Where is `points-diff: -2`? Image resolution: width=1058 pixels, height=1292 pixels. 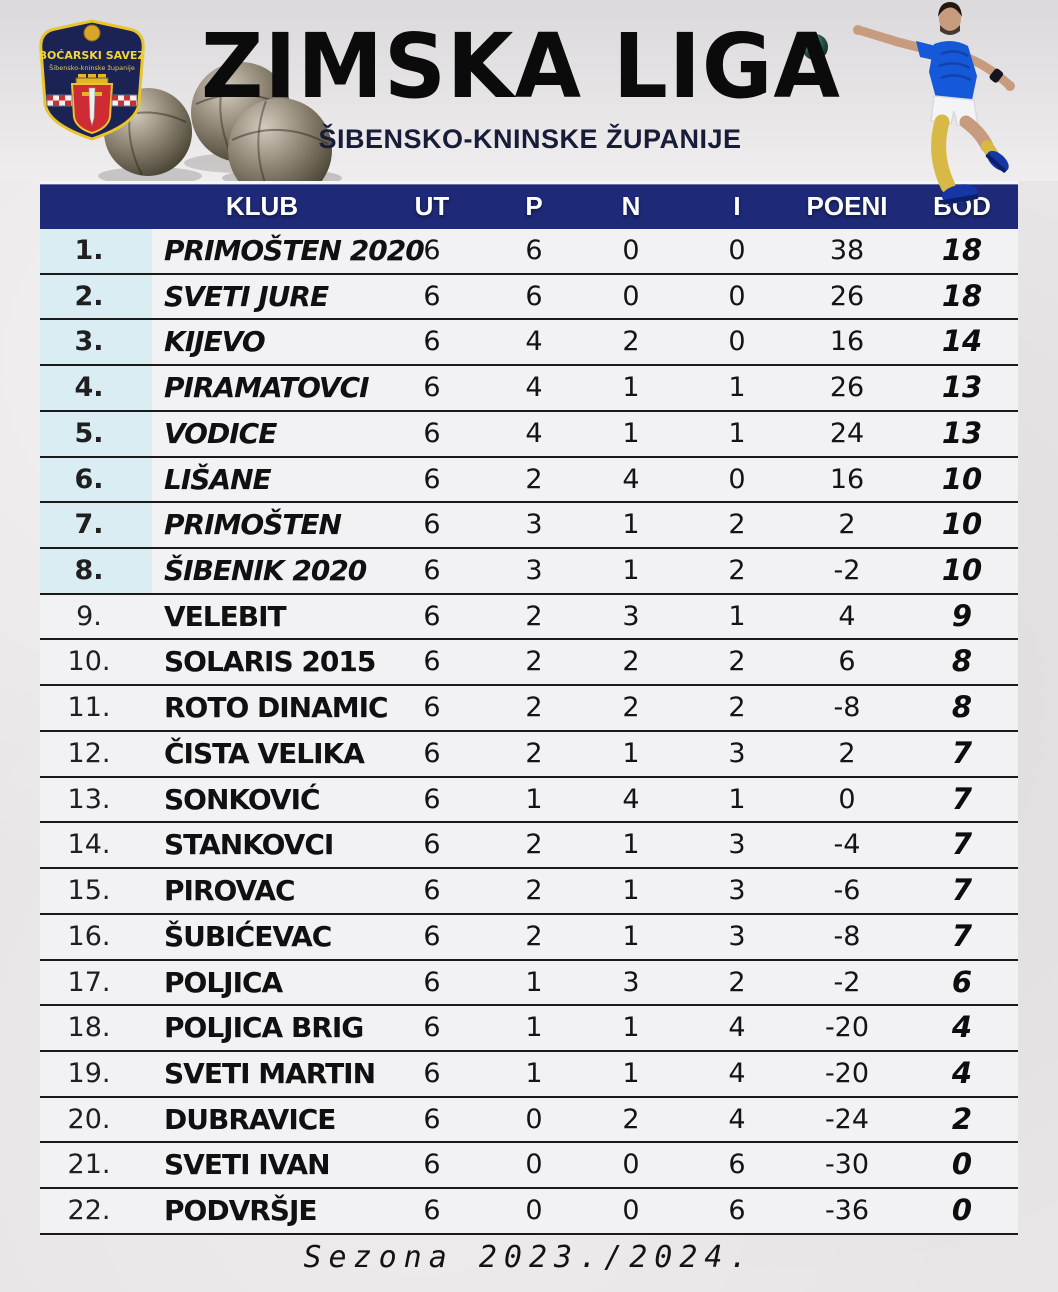
points-diff: -2 is located at coordinates (847, 982).